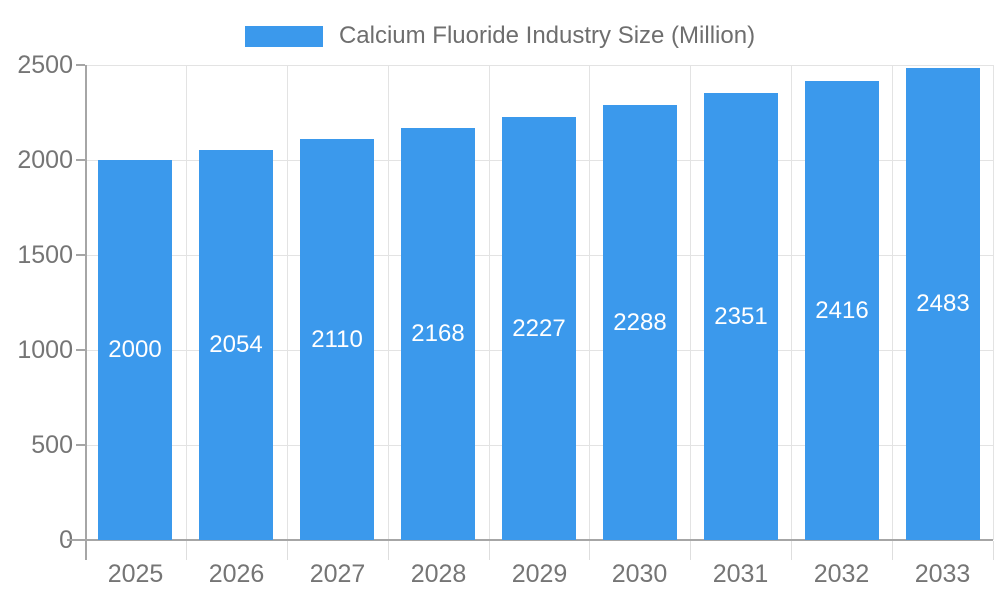  What do you see at coordinates (135, 574) in the screenshot?
I see `x-tick-label: 2025` at bounding box center [135, 574].